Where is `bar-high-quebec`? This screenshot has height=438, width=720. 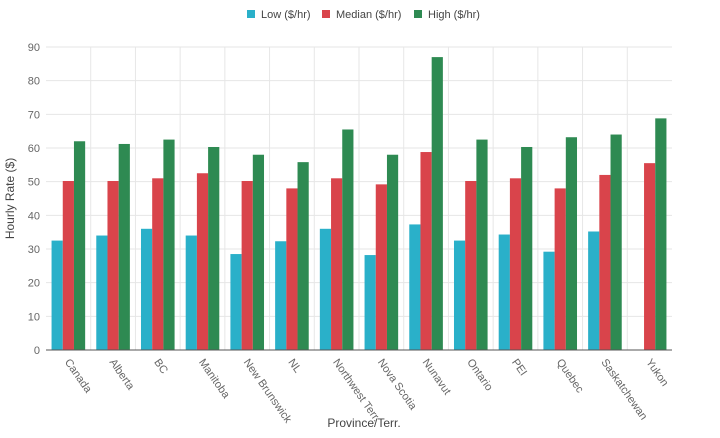
bar-high-quebec is located at coordinates (571, 243).